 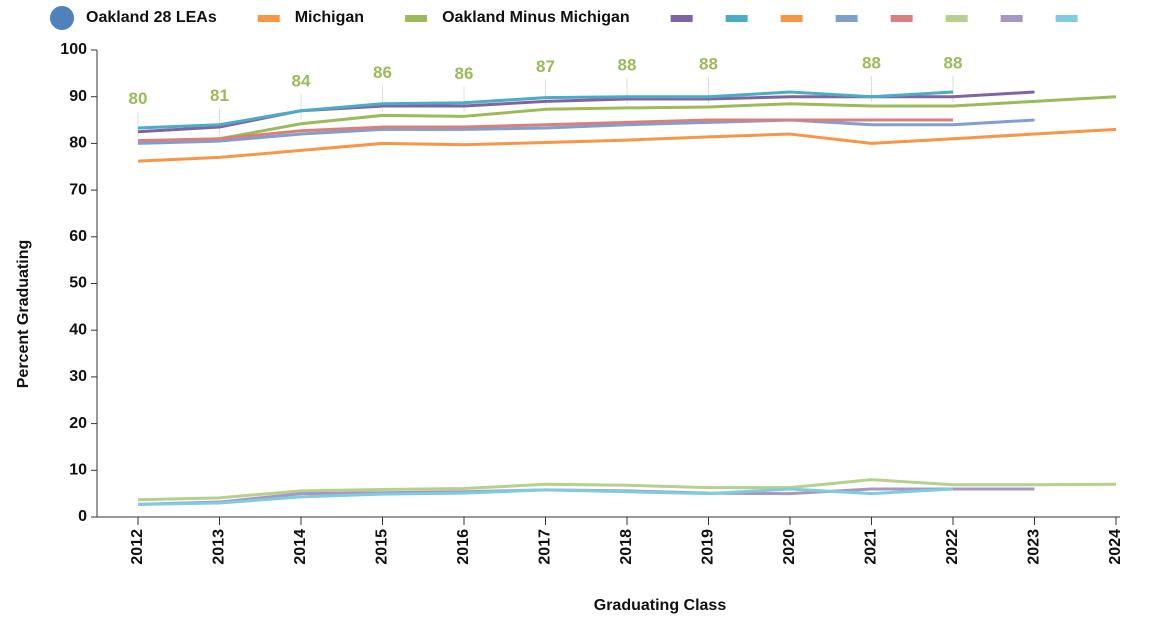 I want to click on x-tick-label: 2012, so click(x=137, y=547).